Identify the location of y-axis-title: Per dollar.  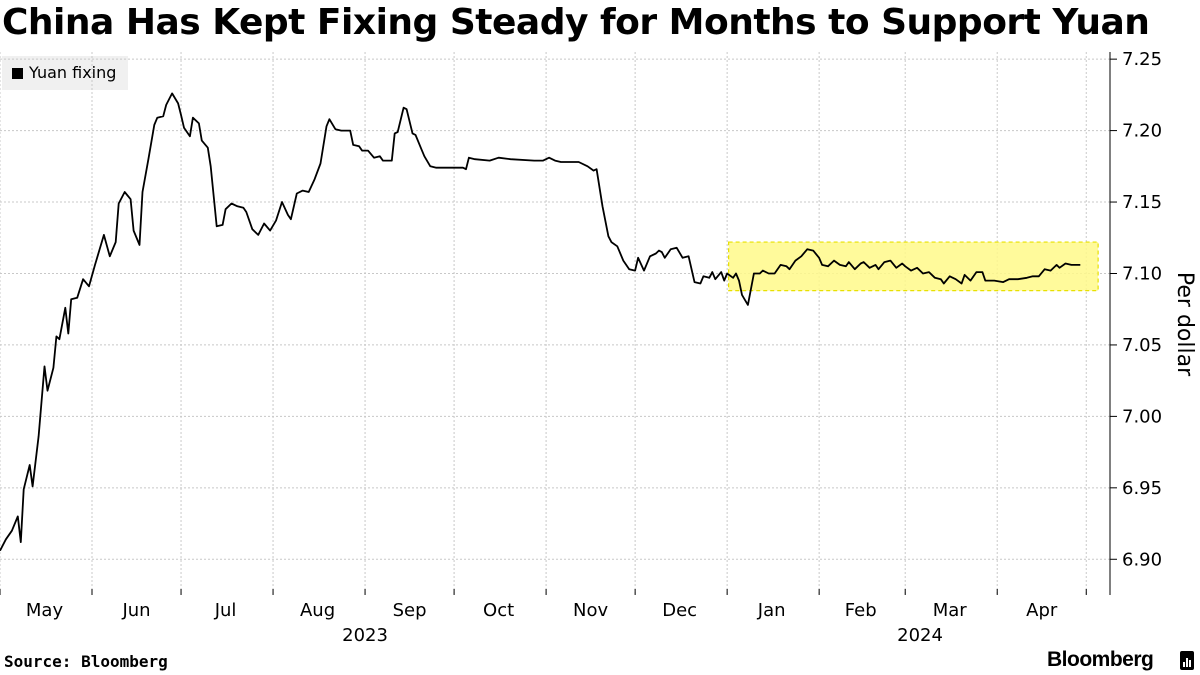
(1184, 324).